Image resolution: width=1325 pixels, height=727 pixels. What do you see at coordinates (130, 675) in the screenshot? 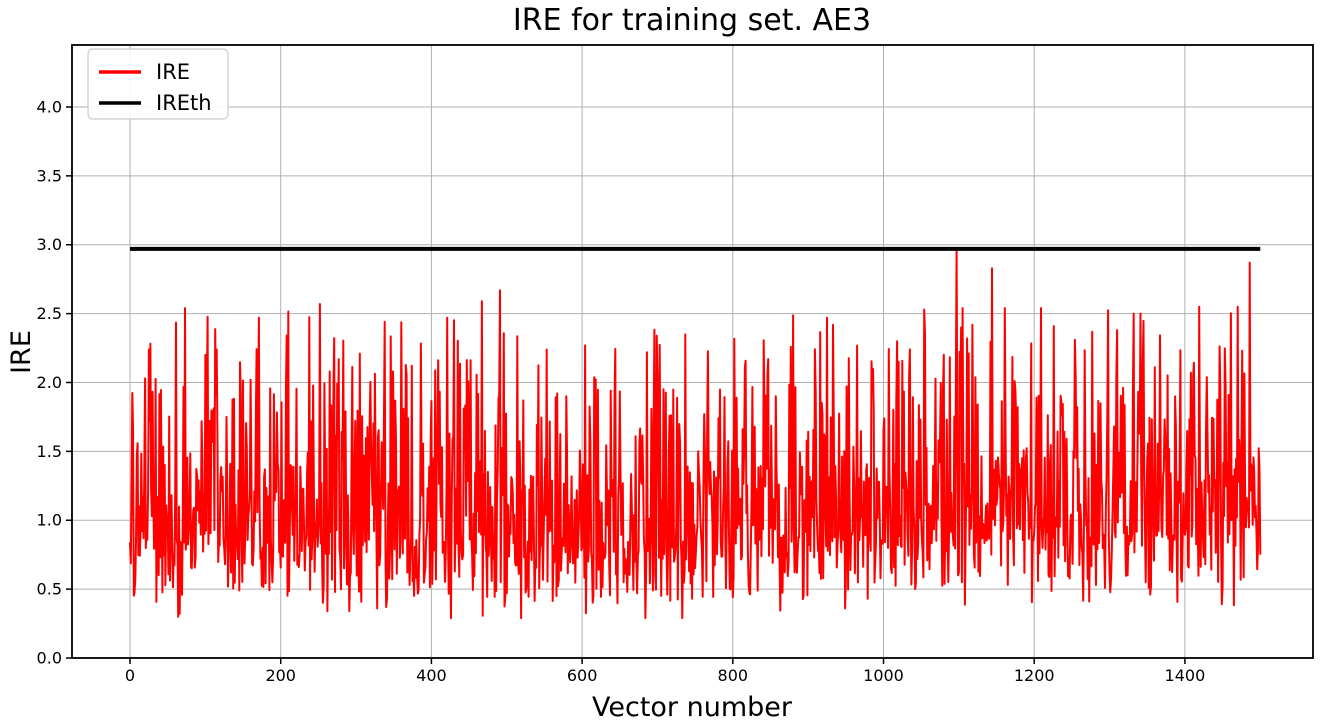
I see `x-tick-label: 0` at bounding box center [130, 675].